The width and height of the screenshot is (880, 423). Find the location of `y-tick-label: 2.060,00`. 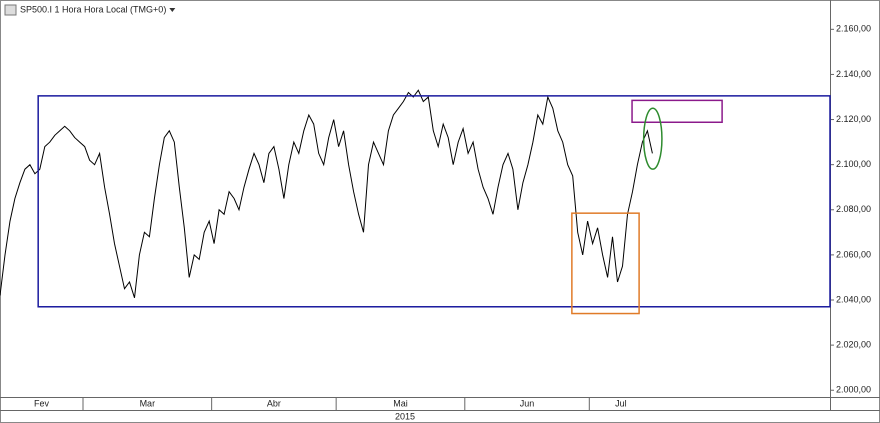

y-tick-label: 2.060,00 is located at coordinates (853, 254).